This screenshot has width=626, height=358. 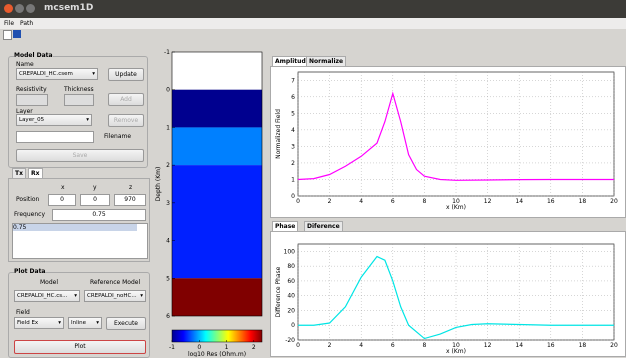 I want to click on button: Plot, so click(x=80, y=347).